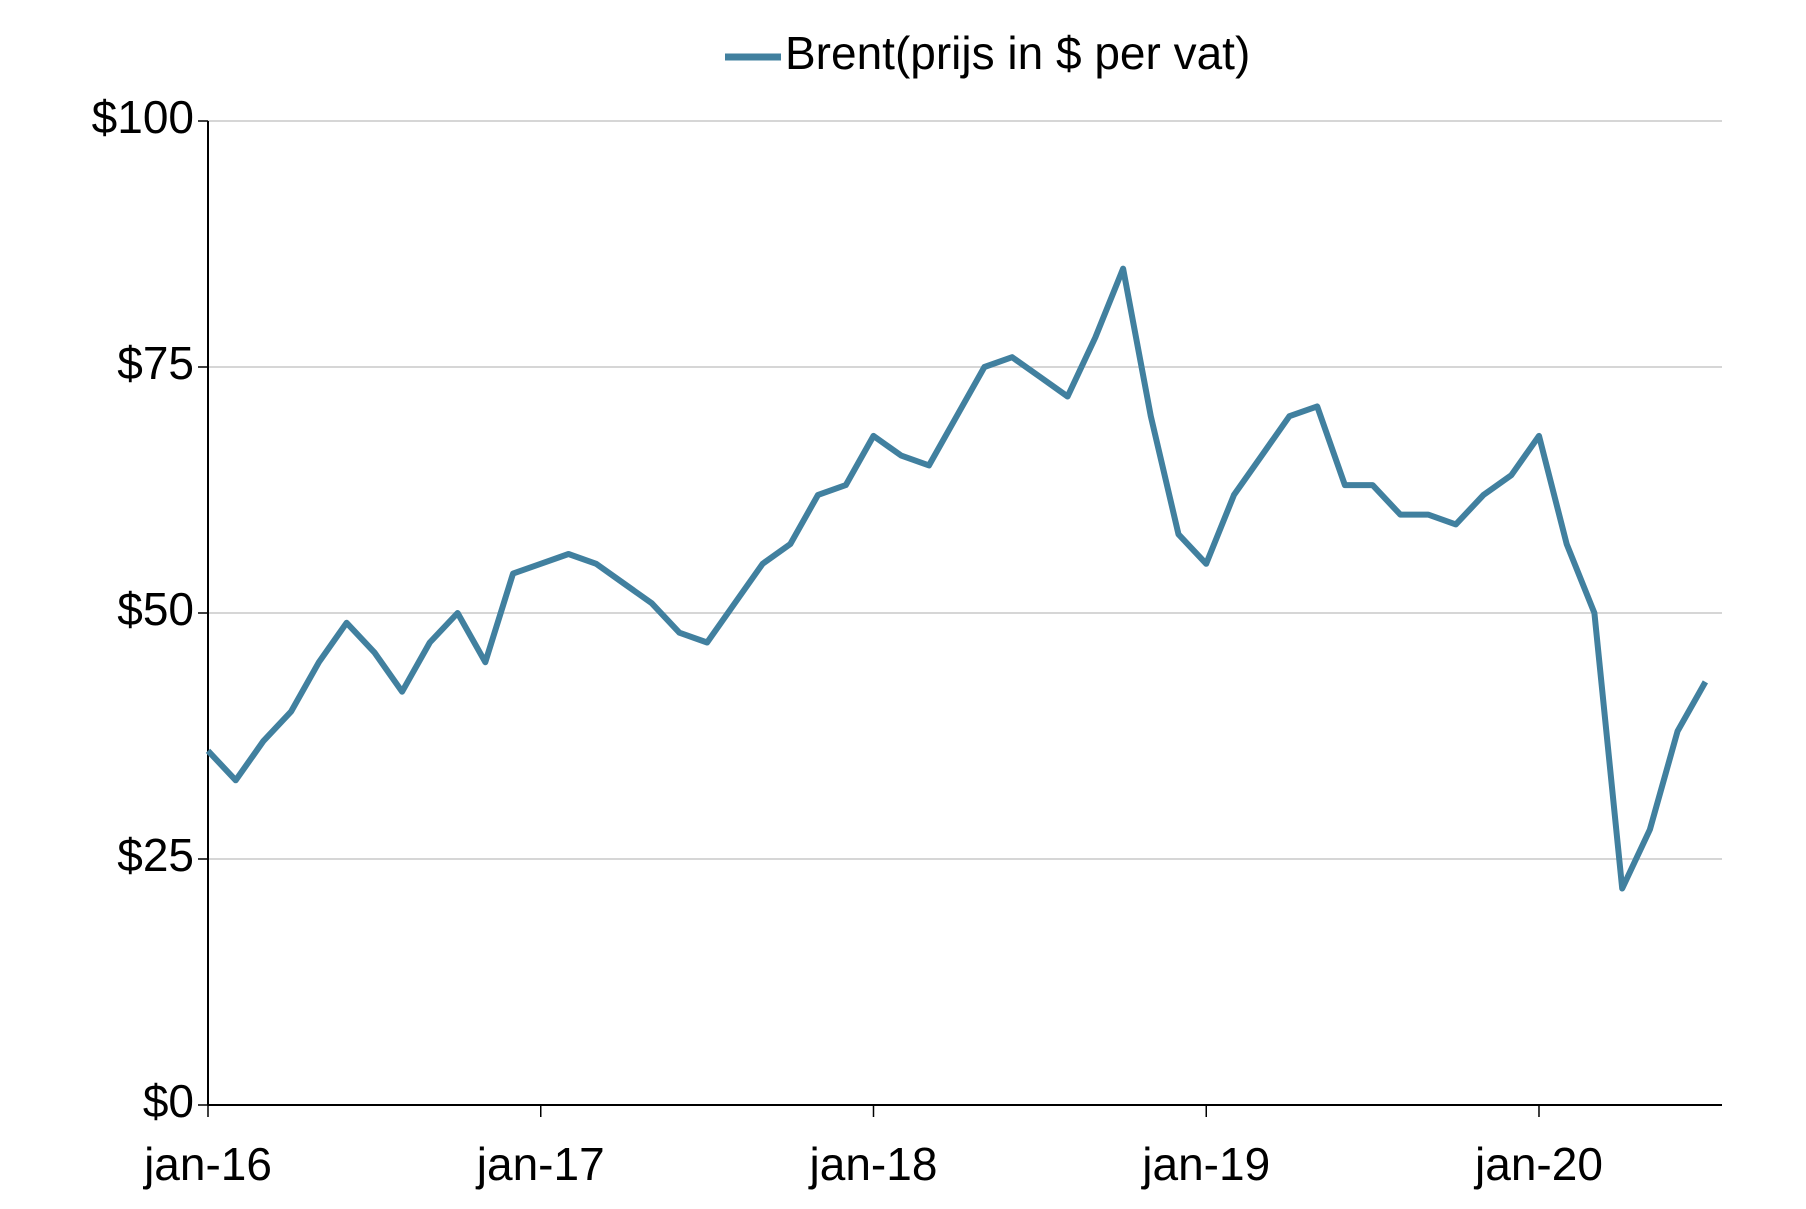  Describe the element at coordinates (1205, 1164) in the screenshot. I see `x-tick-label: jan-19` at that location.